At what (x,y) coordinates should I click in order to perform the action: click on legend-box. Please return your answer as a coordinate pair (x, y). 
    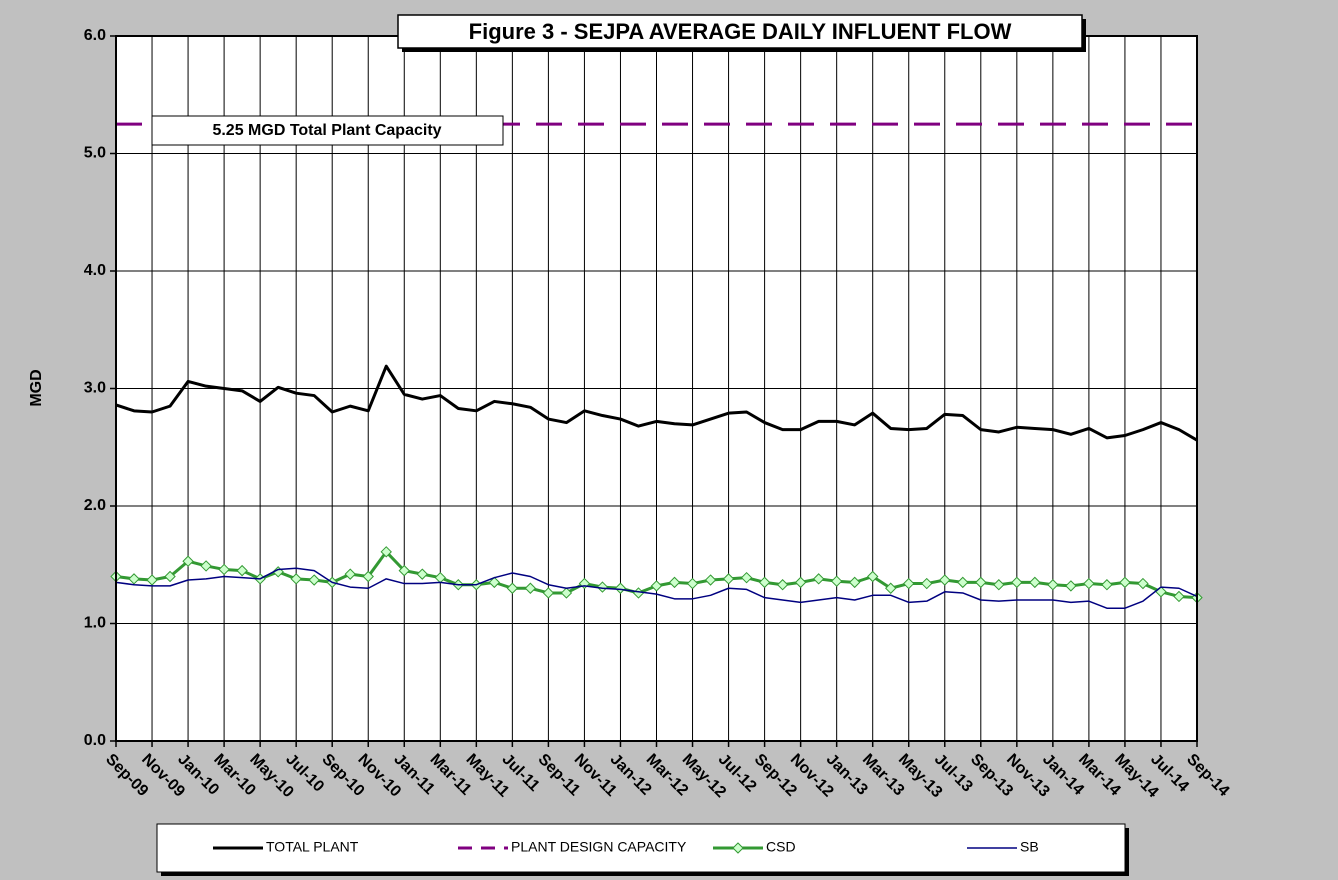
    Looking at the image, I should click on (641, 848).